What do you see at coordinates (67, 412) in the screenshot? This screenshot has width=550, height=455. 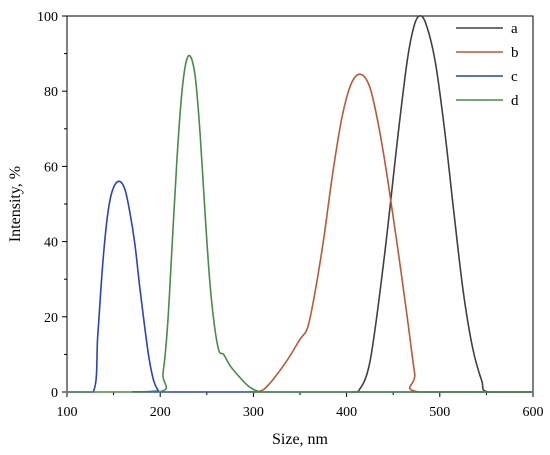 I see `x-tick-label: 100` at bounding box center [67, 412].